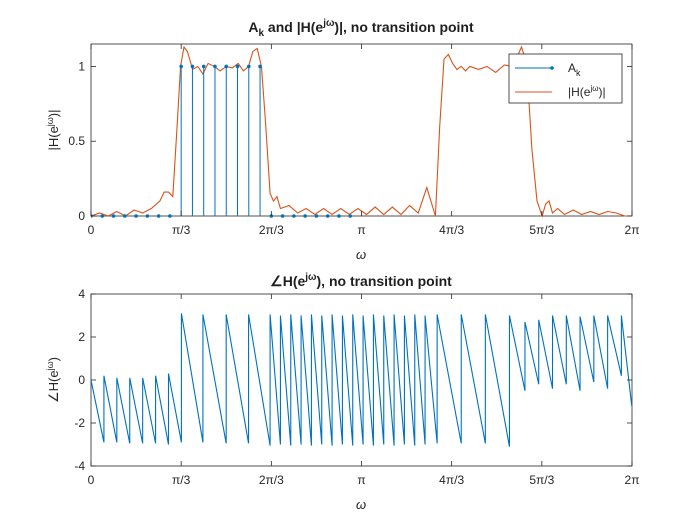 This screenshot has width=700, height=525. I want to click on legend-ak-label: Ak, so click(574, 69).